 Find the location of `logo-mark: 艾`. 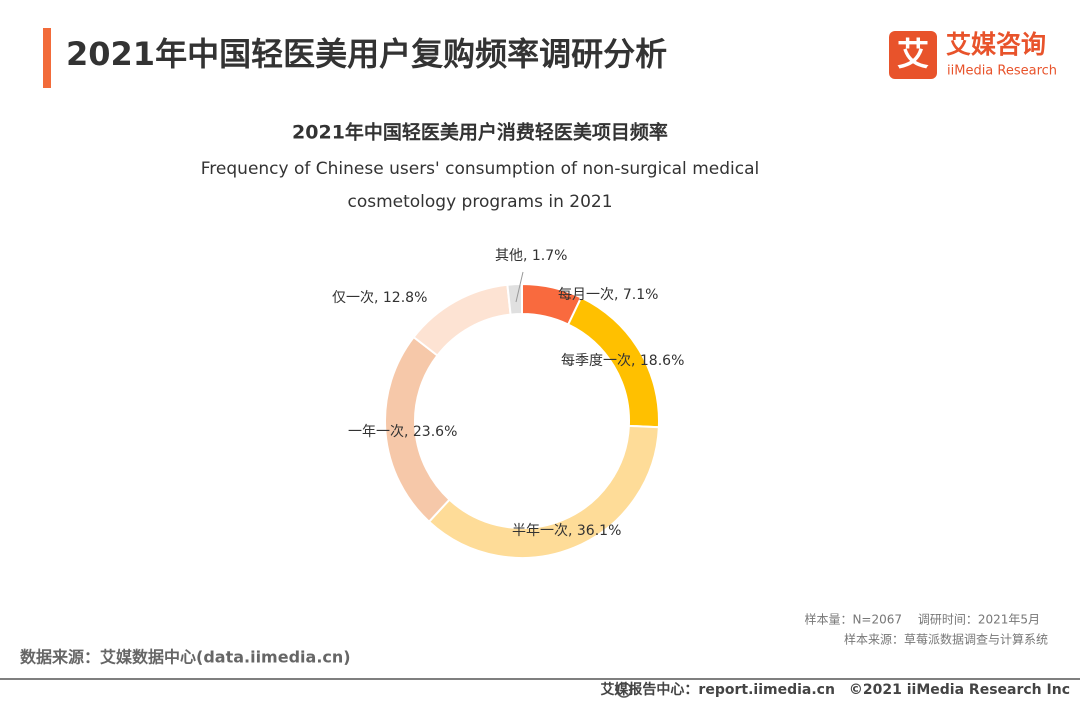

logo-mark: 艾 is located at coordinates (913, 54).